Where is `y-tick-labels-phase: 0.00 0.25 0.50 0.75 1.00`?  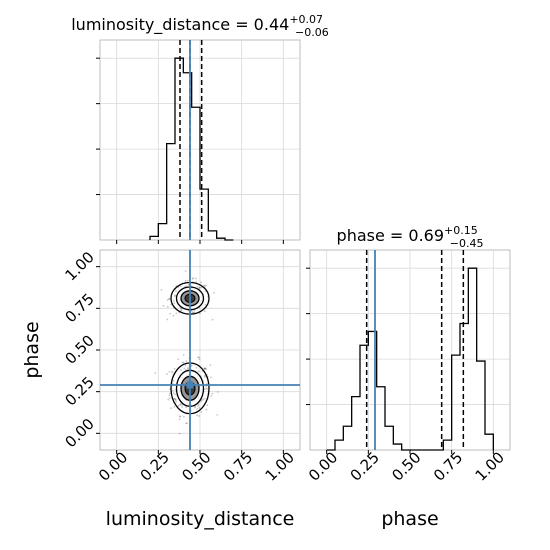
y-tick-labels-phase: 0.00 0.25 0.50 0.75 1.00 is located at coordinates (79, 349).